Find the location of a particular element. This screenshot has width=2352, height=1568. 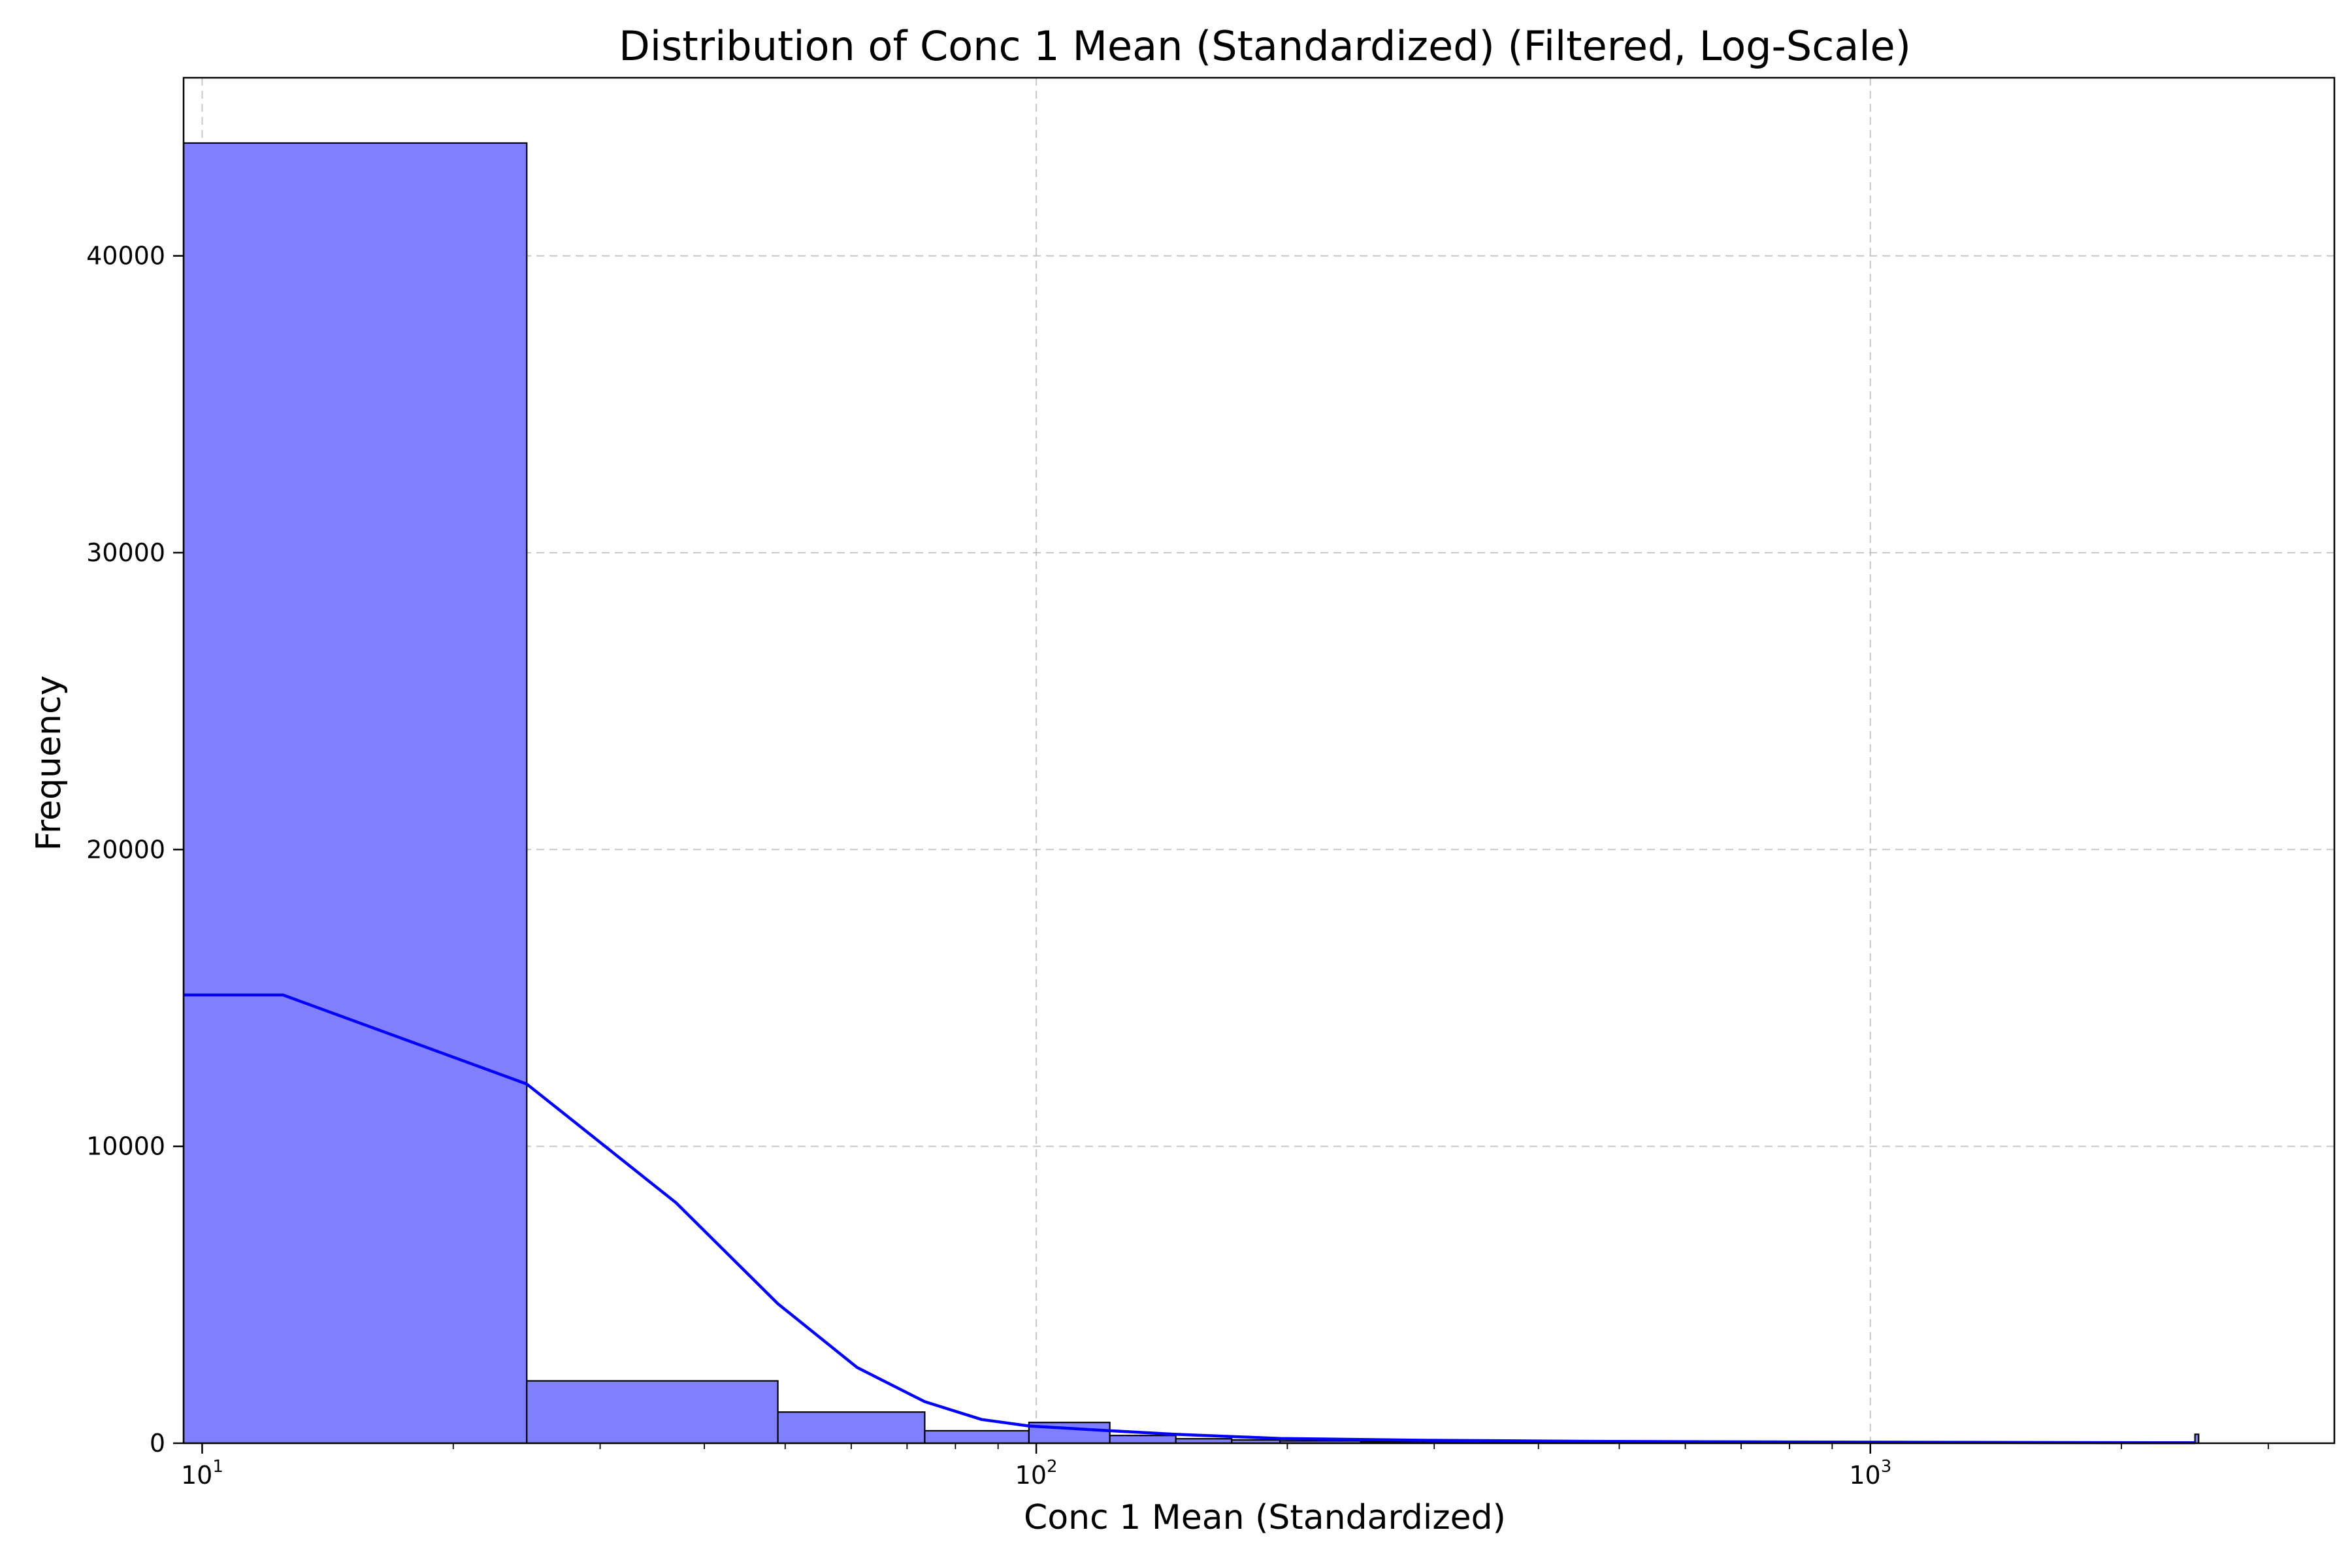

y-axis-ticks: 0 10000 20000 30000 40000 is located at coordinates (135, 850).